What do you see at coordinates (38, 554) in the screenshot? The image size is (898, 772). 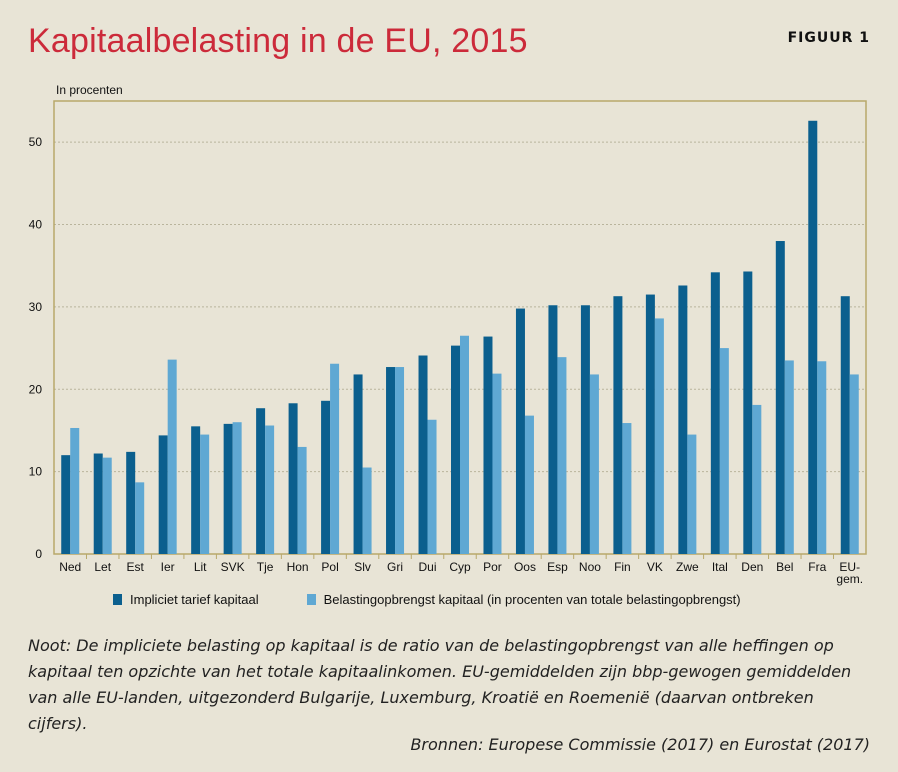 I see `y-tick-label: 0` at bounding box center [38, 554].